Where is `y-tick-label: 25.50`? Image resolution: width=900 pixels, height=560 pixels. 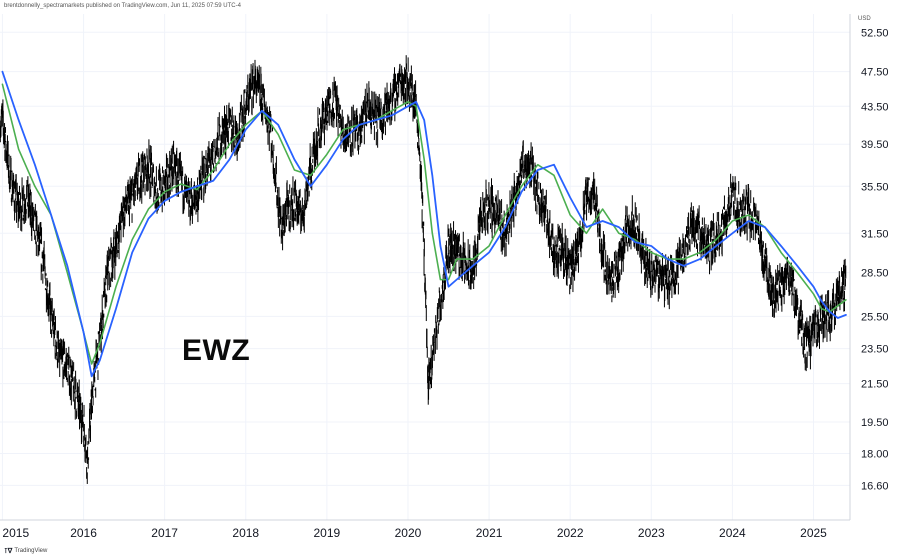
y-tick-label: 25.50 is located at coordinates (875, 317).